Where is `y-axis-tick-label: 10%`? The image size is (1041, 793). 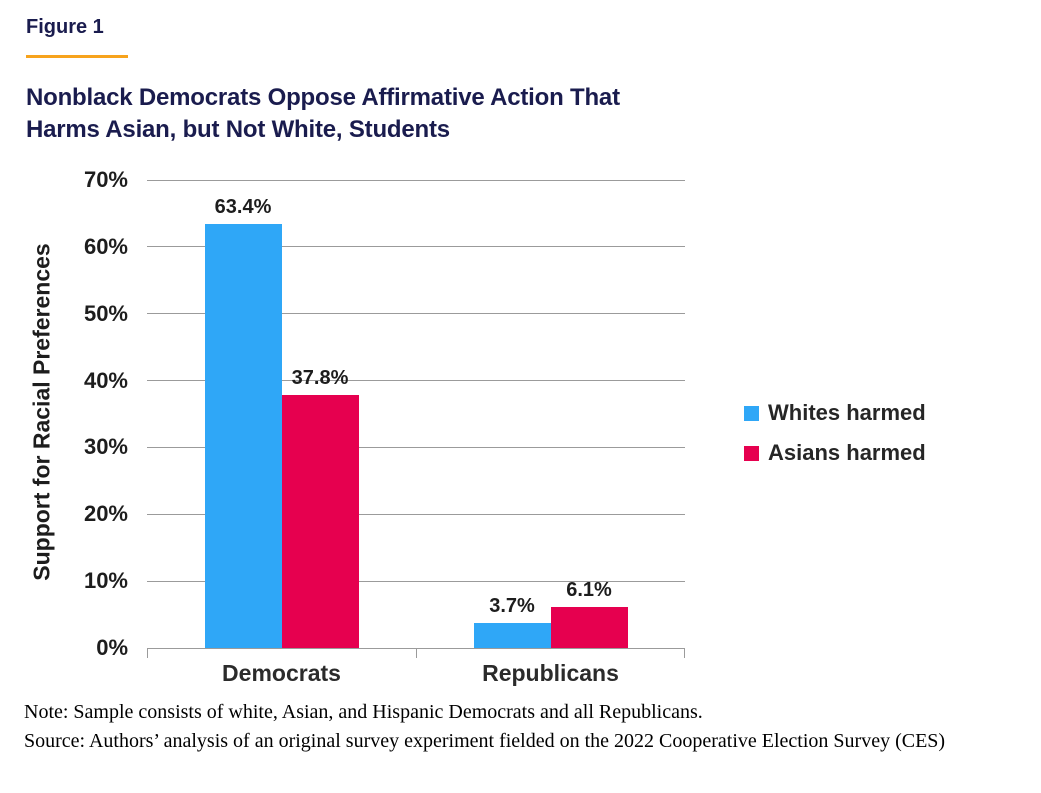
y-axis-tick-label: 10% is located at coordinates (105, 581).